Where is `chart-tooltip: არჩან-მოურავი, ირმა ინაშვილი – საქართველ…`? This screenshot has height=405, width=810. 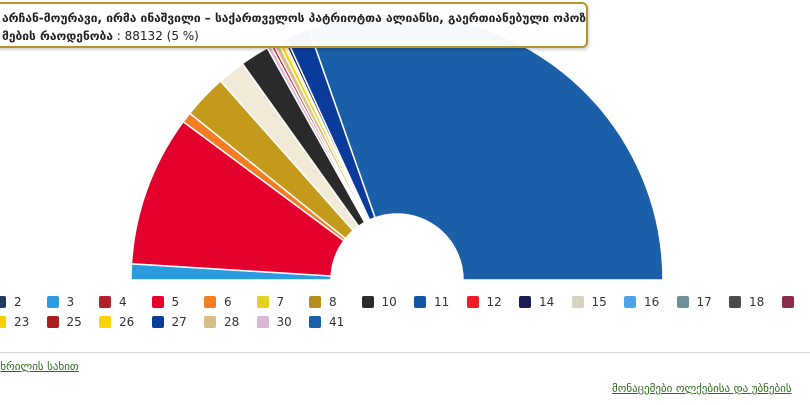
chart-tooltip: არჩან-მოურავი, ირმა ინაშვილი – საქართველ… is located at coordinates (294, 25).